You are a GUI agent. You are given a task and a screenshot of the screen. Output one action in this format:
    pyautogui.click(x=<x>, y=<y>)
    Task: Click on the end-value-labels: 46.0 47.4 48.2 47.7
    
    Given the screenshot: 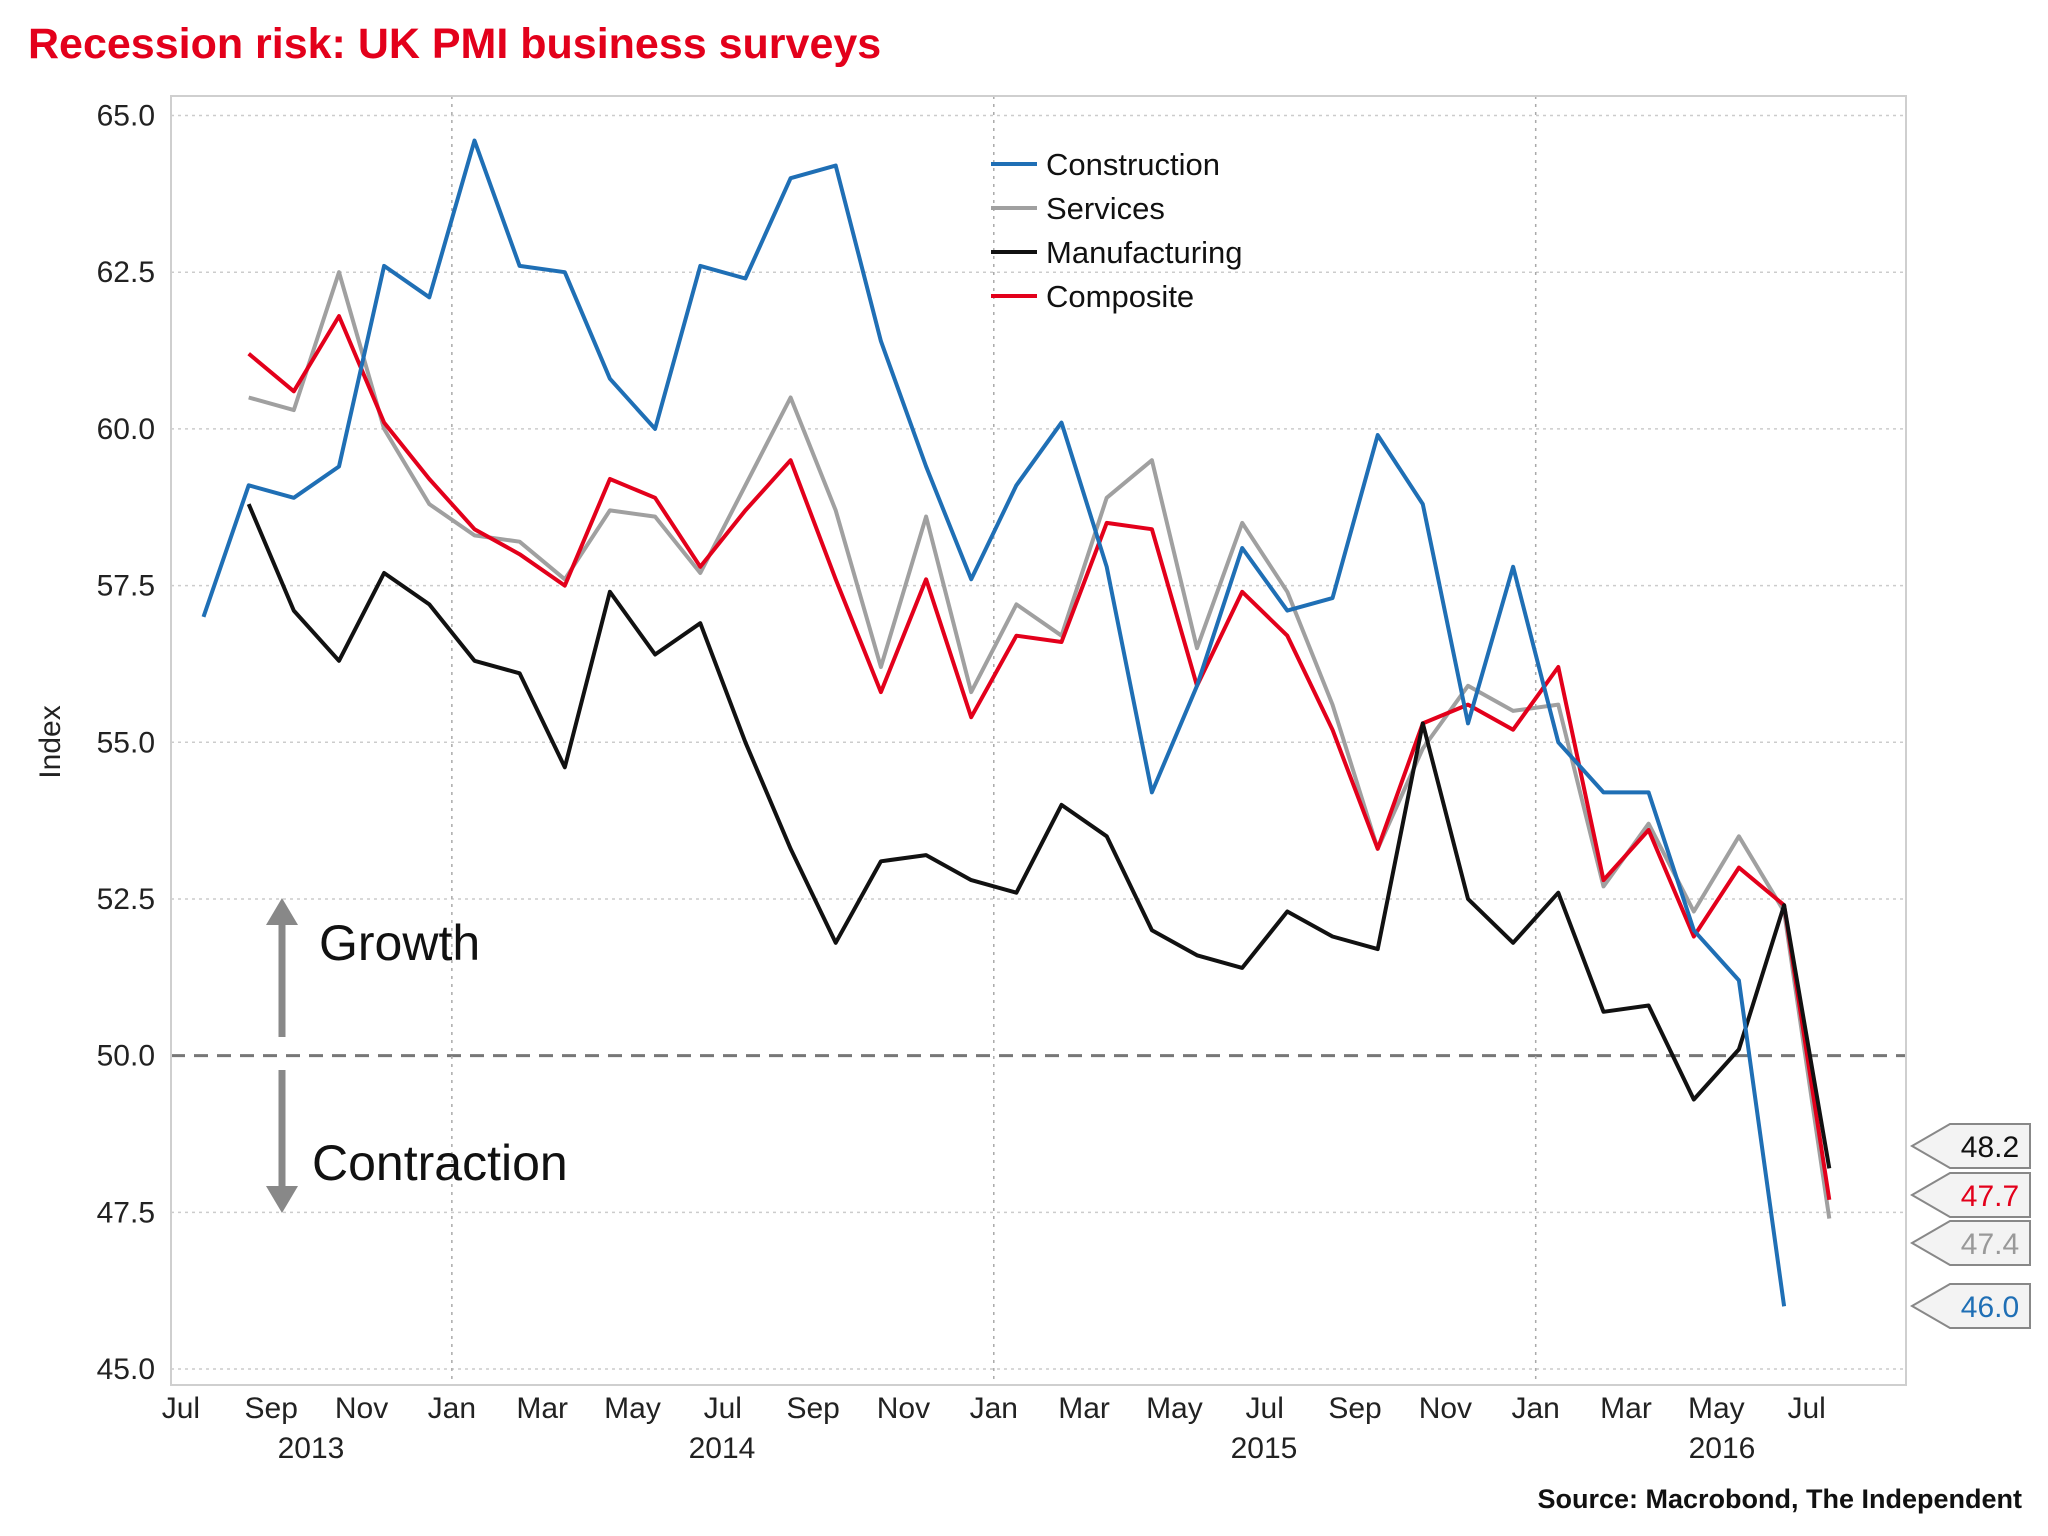 What is the action you would take?
    pyautogui.click(x=1970, y=1226)
    